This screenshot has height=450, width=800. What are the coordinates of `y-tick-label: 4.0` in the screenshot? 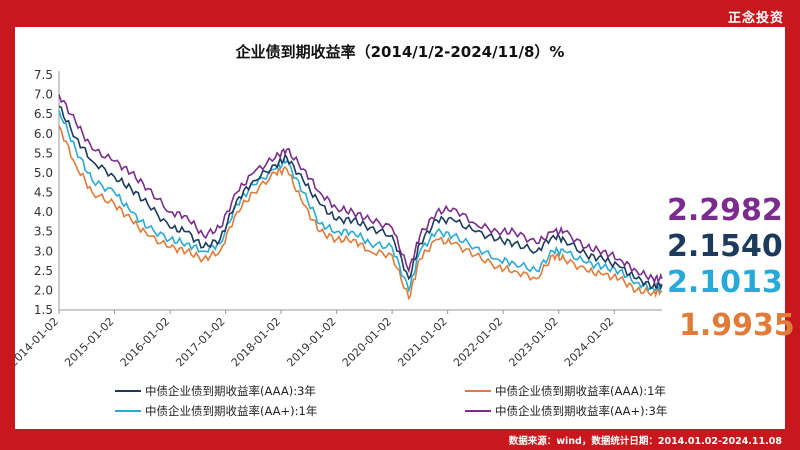 It's located at (43, 212).